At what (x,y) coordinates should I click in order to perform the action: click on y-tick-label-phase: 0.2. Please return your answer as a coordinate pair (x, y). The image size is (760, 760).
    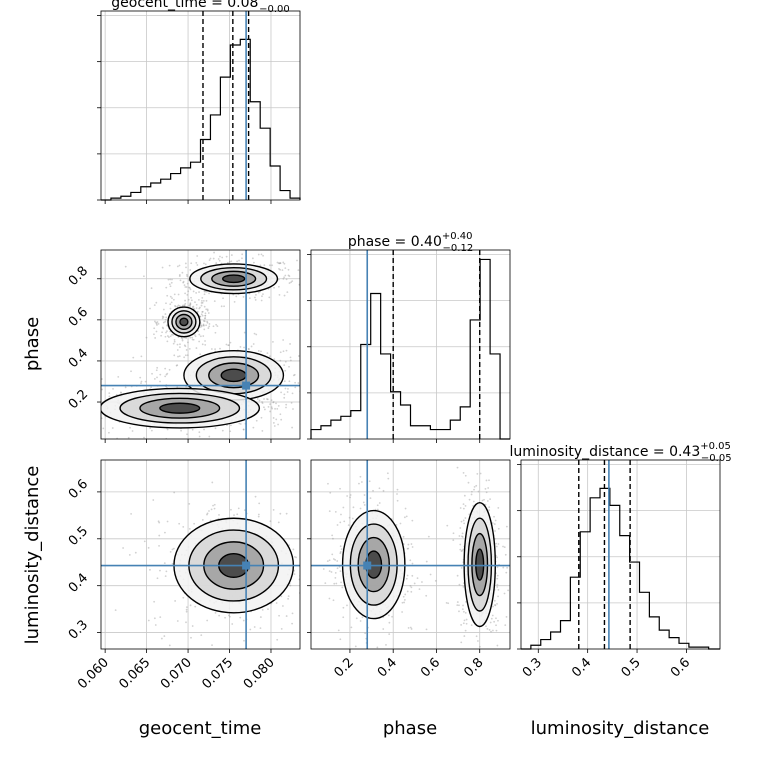
    Looking at the image, I should click on (78, 399).